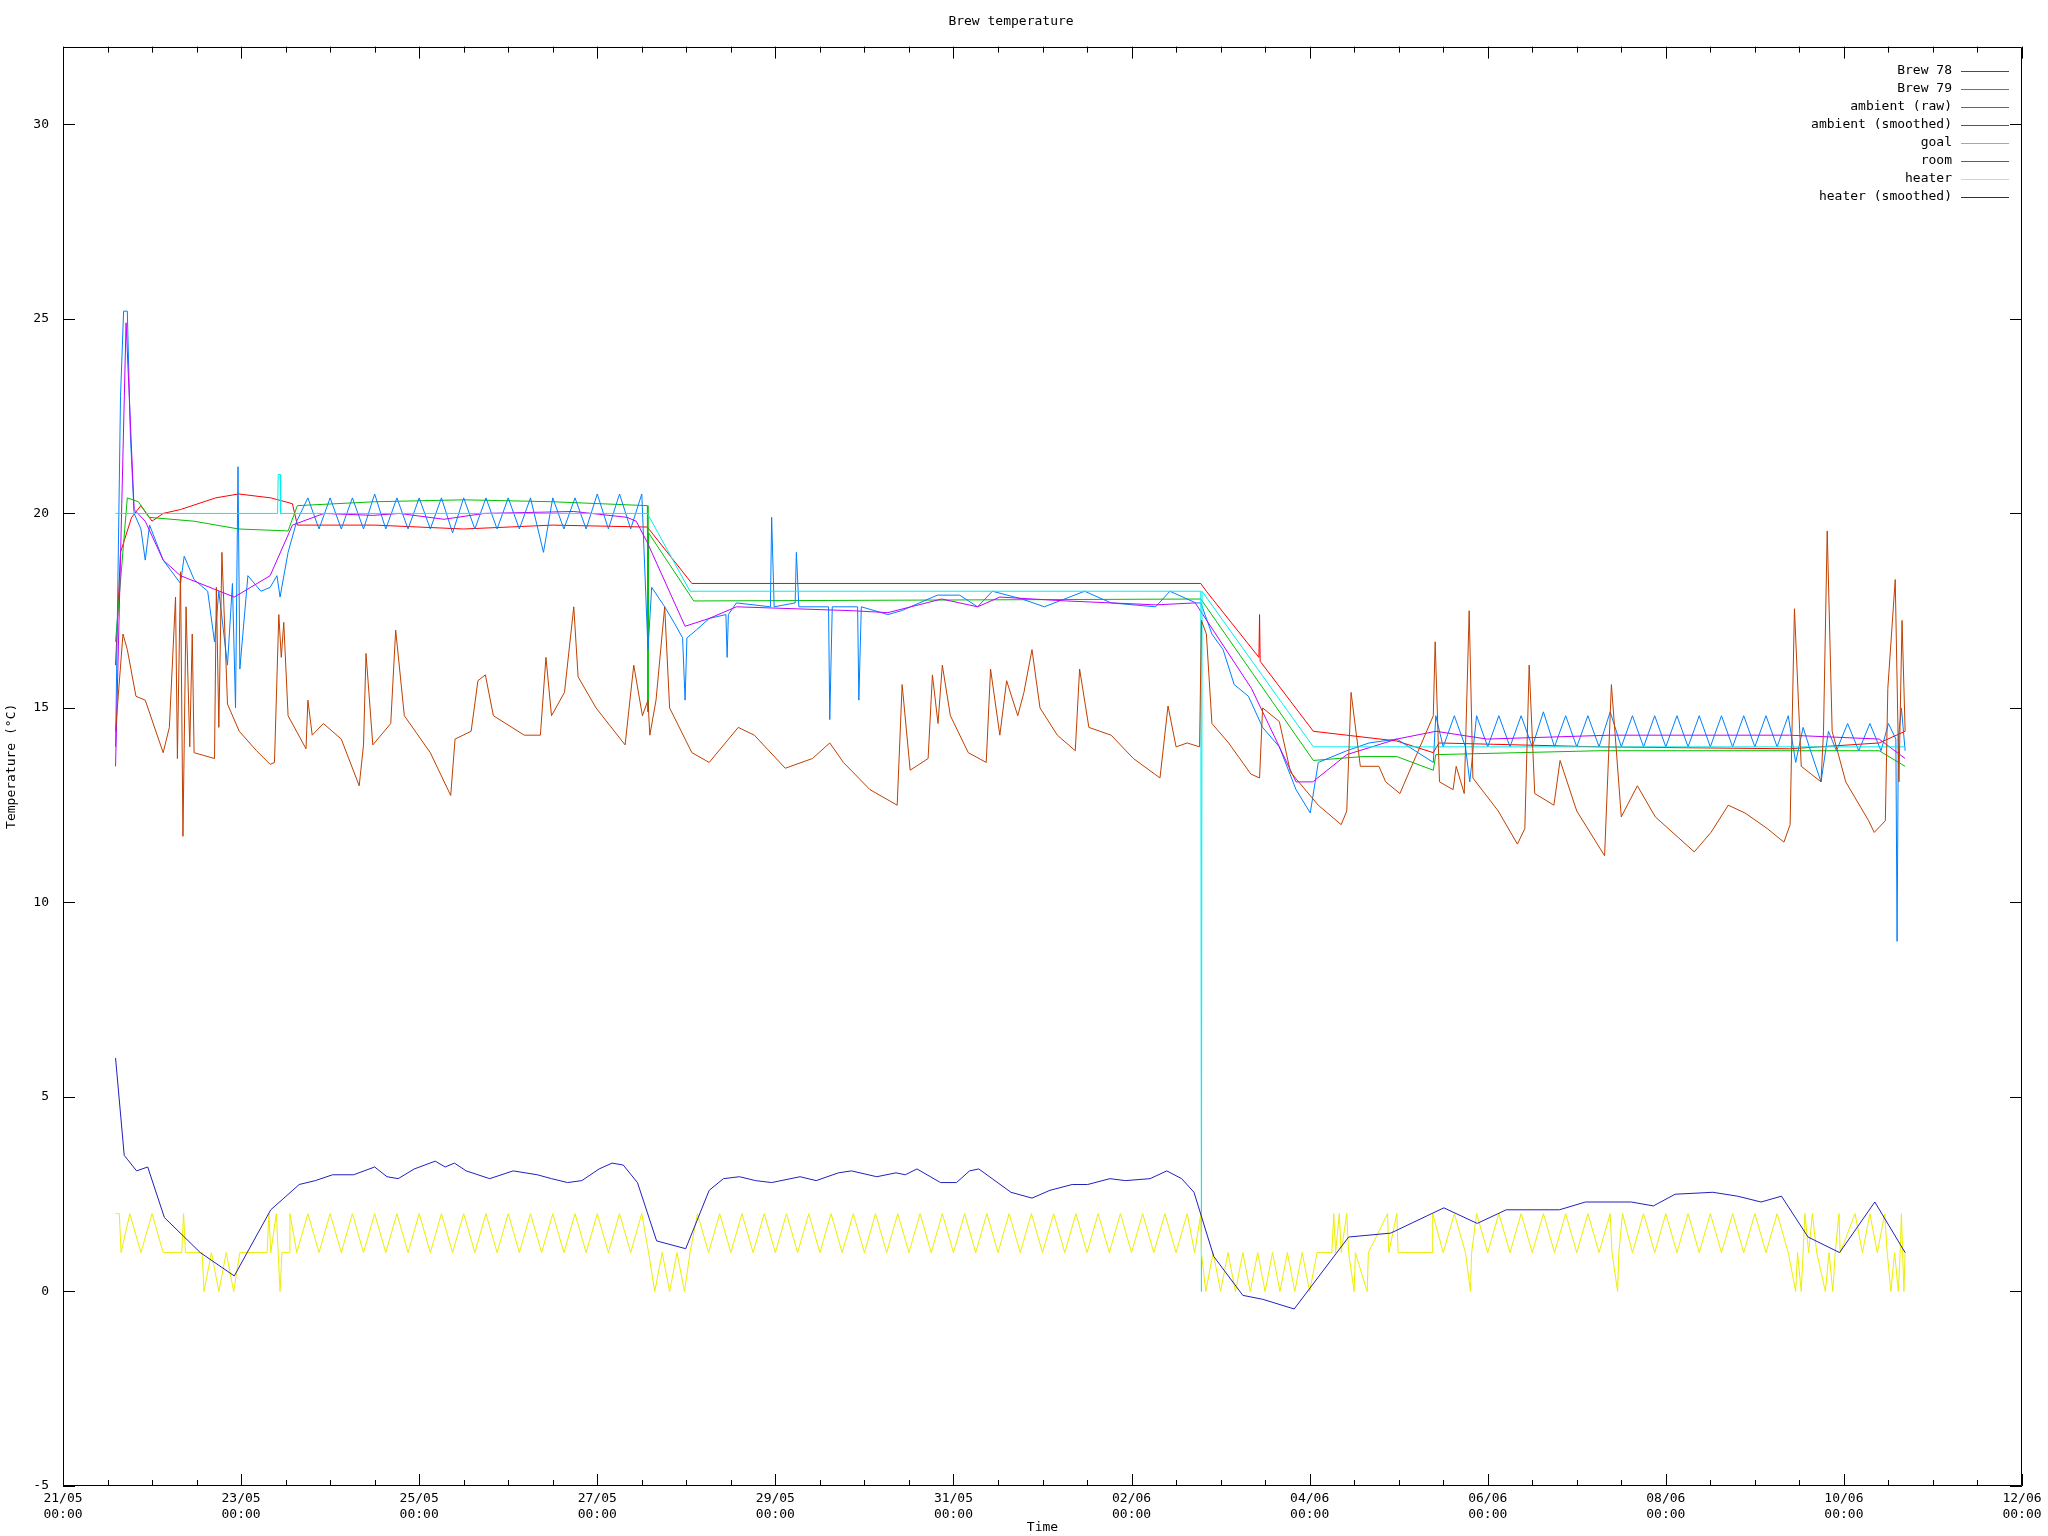 This screenshot has width=2048, height=1536. What do you see at coordinates (45, 1290) in the screenshot?
I see `y-tick-label: 0` at bounding box center [45, 1290].